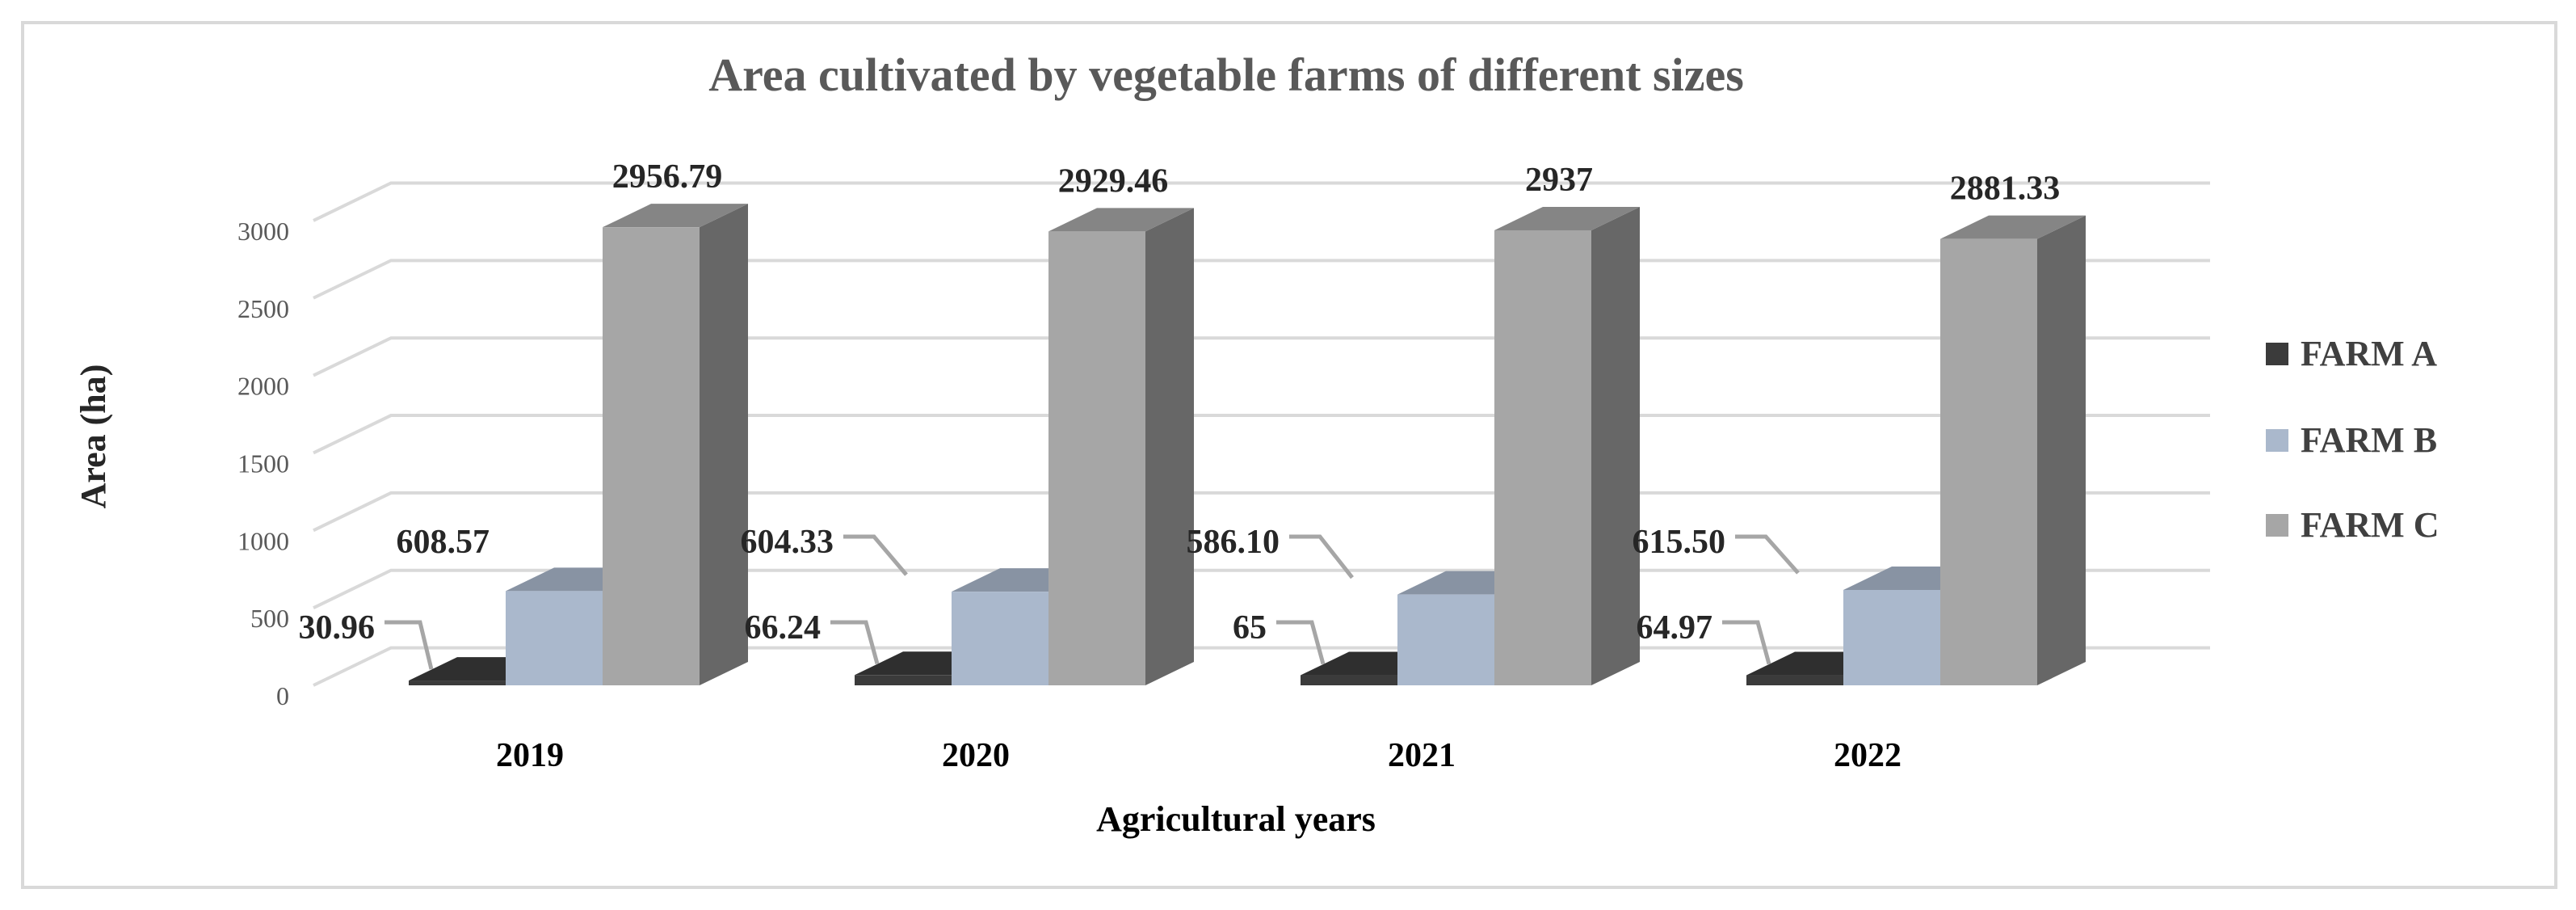 This screenshot has height=910, width=2576. Describe the element at coordinates (667, 177) in the screenshot. I see `data-label-farm-c-2019: 2956.79` at that location.